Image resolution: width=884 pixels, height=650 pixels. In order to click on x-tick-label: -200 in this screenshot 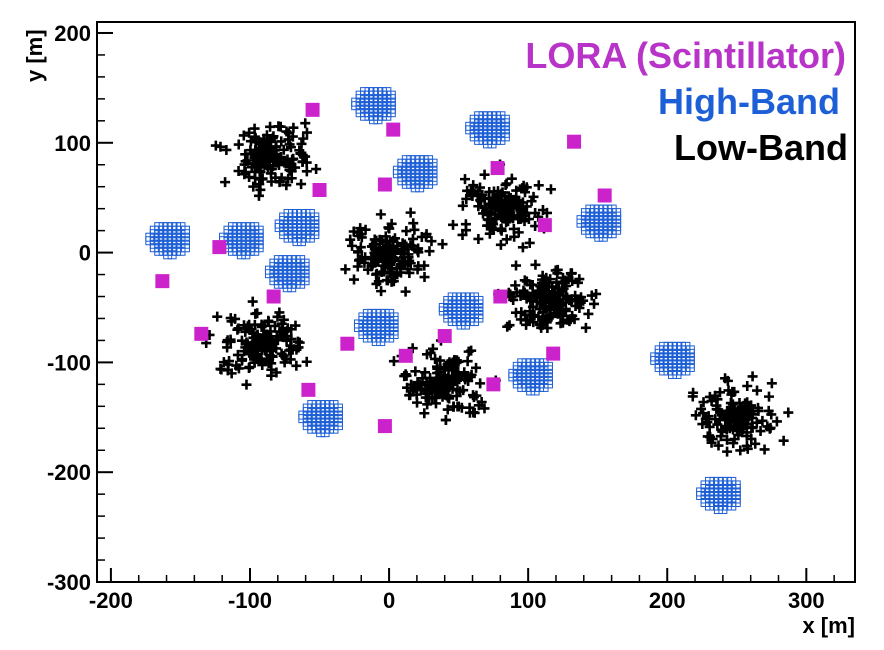, I will do `click(111, 600)`.